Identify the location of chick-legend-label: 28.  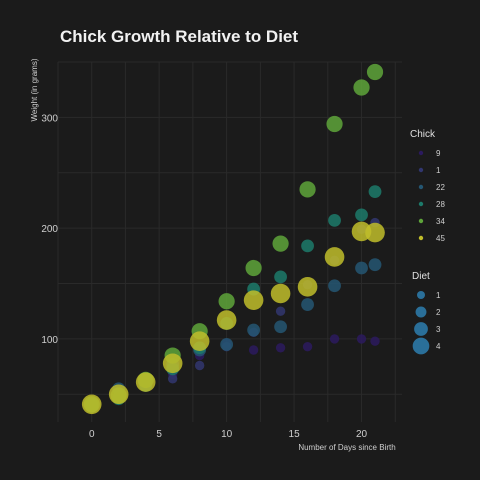
(440, 204).